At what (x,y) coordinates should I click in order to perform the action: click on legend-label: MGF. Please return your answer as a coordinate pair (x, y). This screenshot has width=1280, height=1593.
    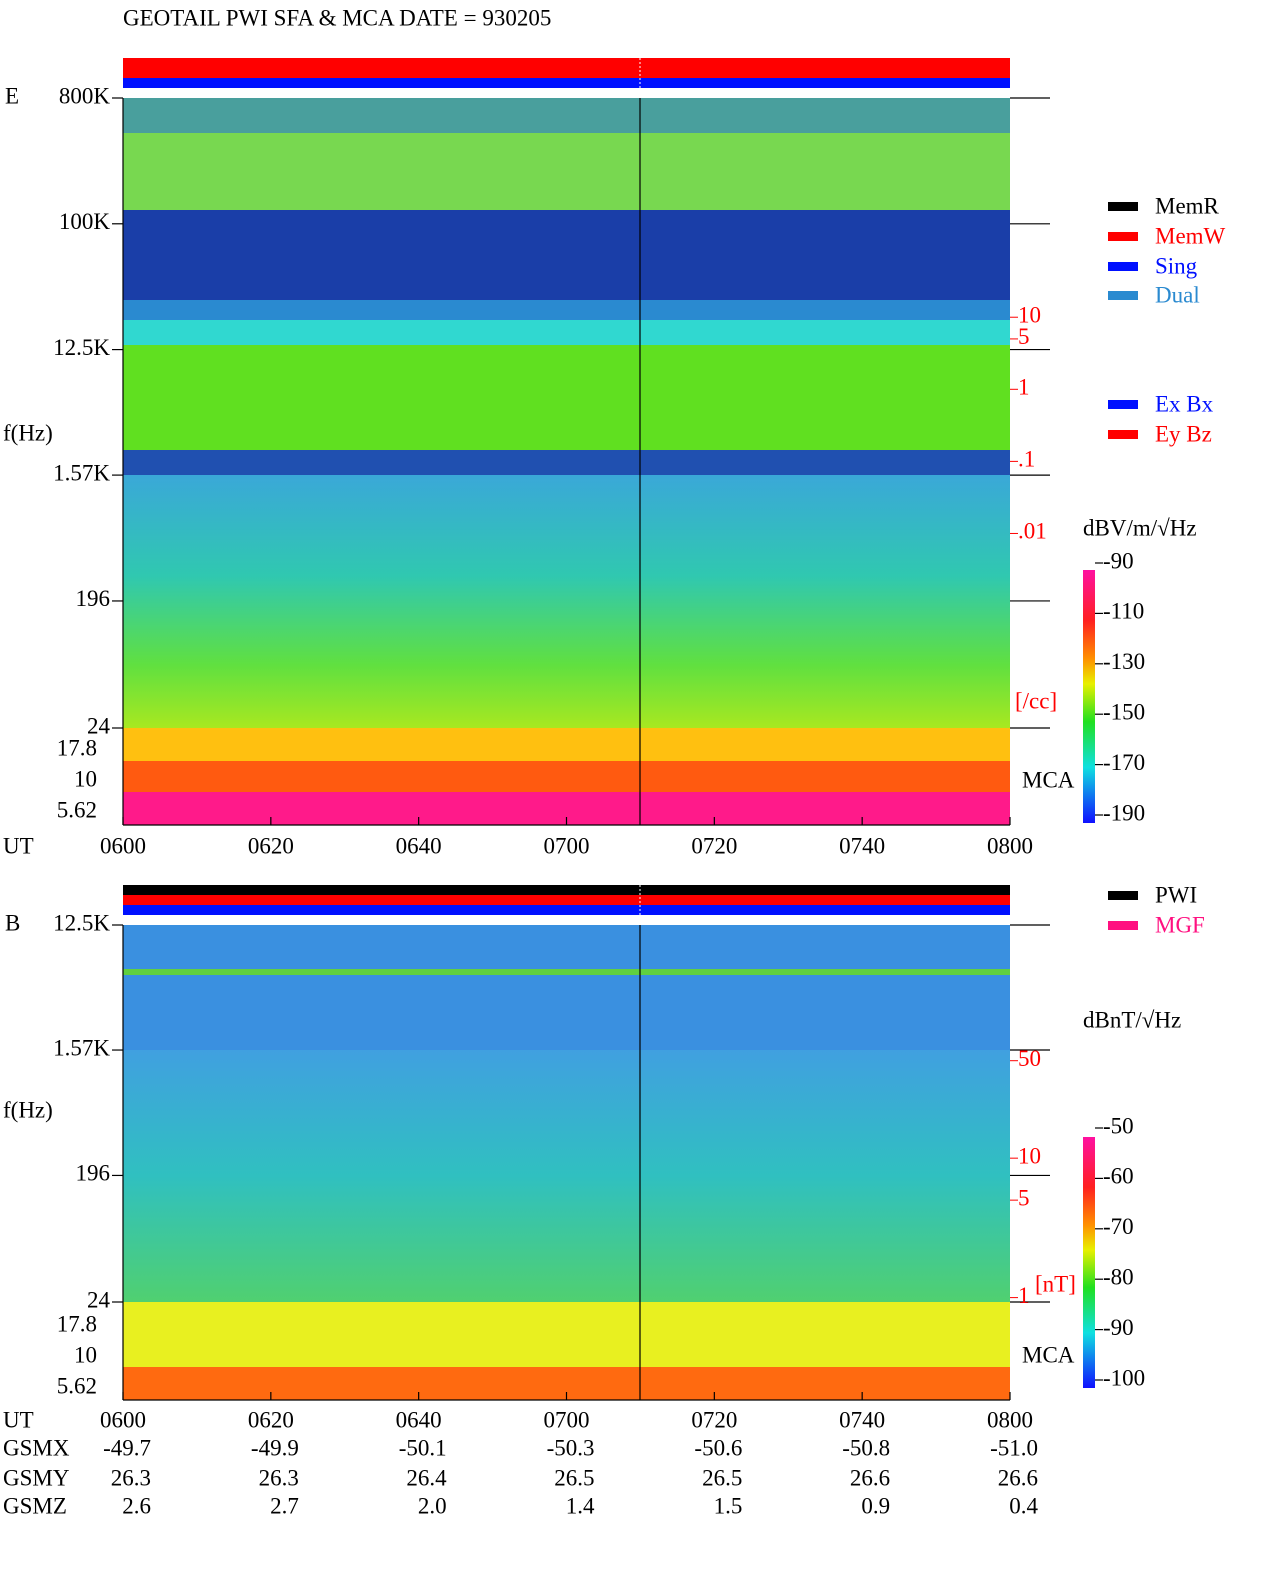
    Looking at the image, I should click on (1180, 924).